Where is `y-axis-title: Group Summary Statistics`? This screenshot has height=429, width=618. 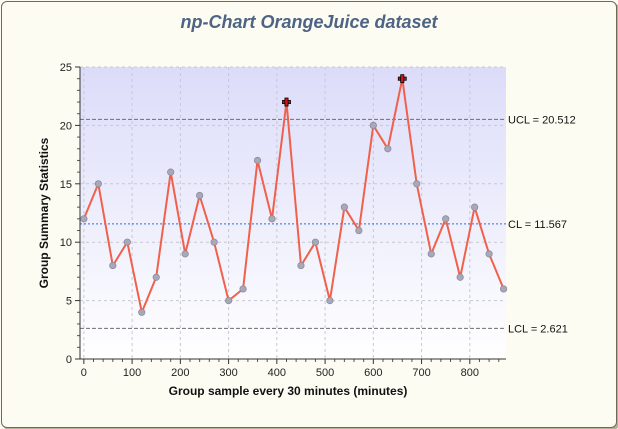
y-axis-title: Group Summary Statistics is located at coordinates (44, 212).